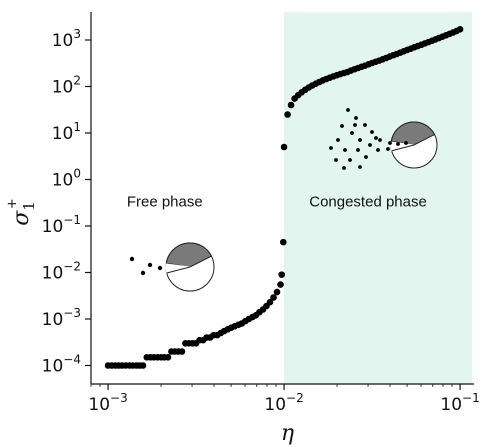 This screenshot has height=447, width=491. I want to click on x-tick-label: 10⁻³, so click(107, 403).